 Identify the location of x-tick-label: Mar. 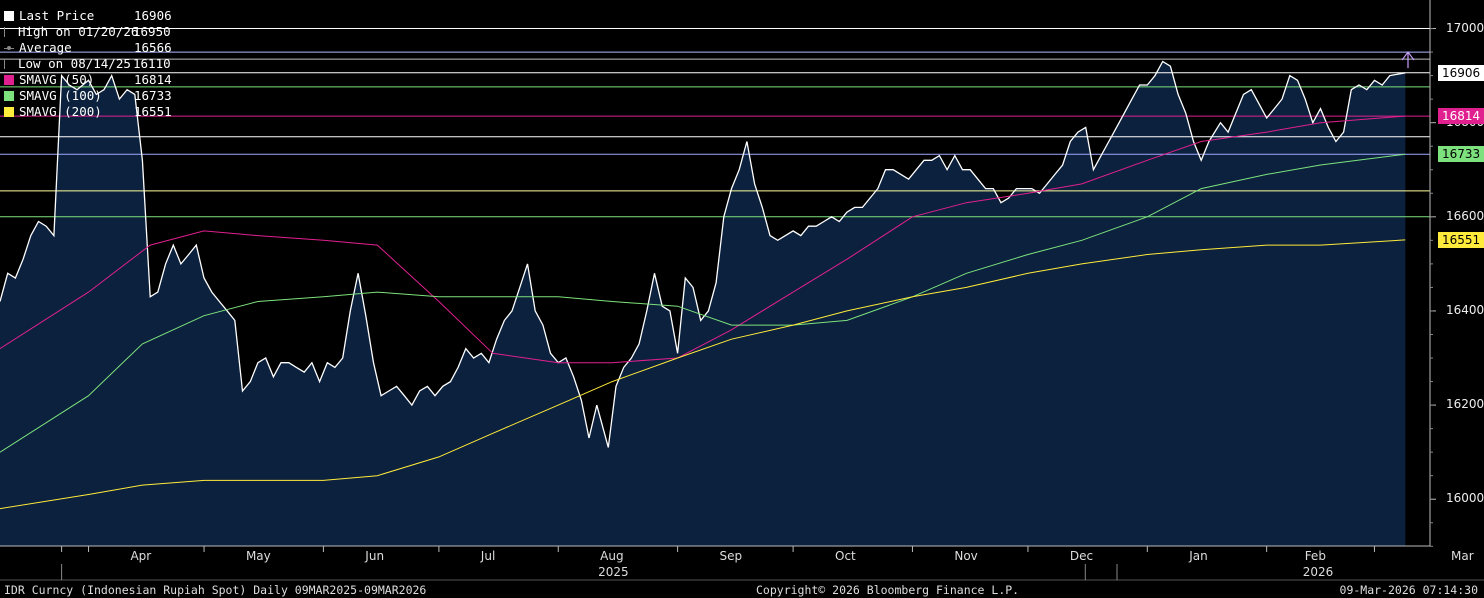
(1462, 556).